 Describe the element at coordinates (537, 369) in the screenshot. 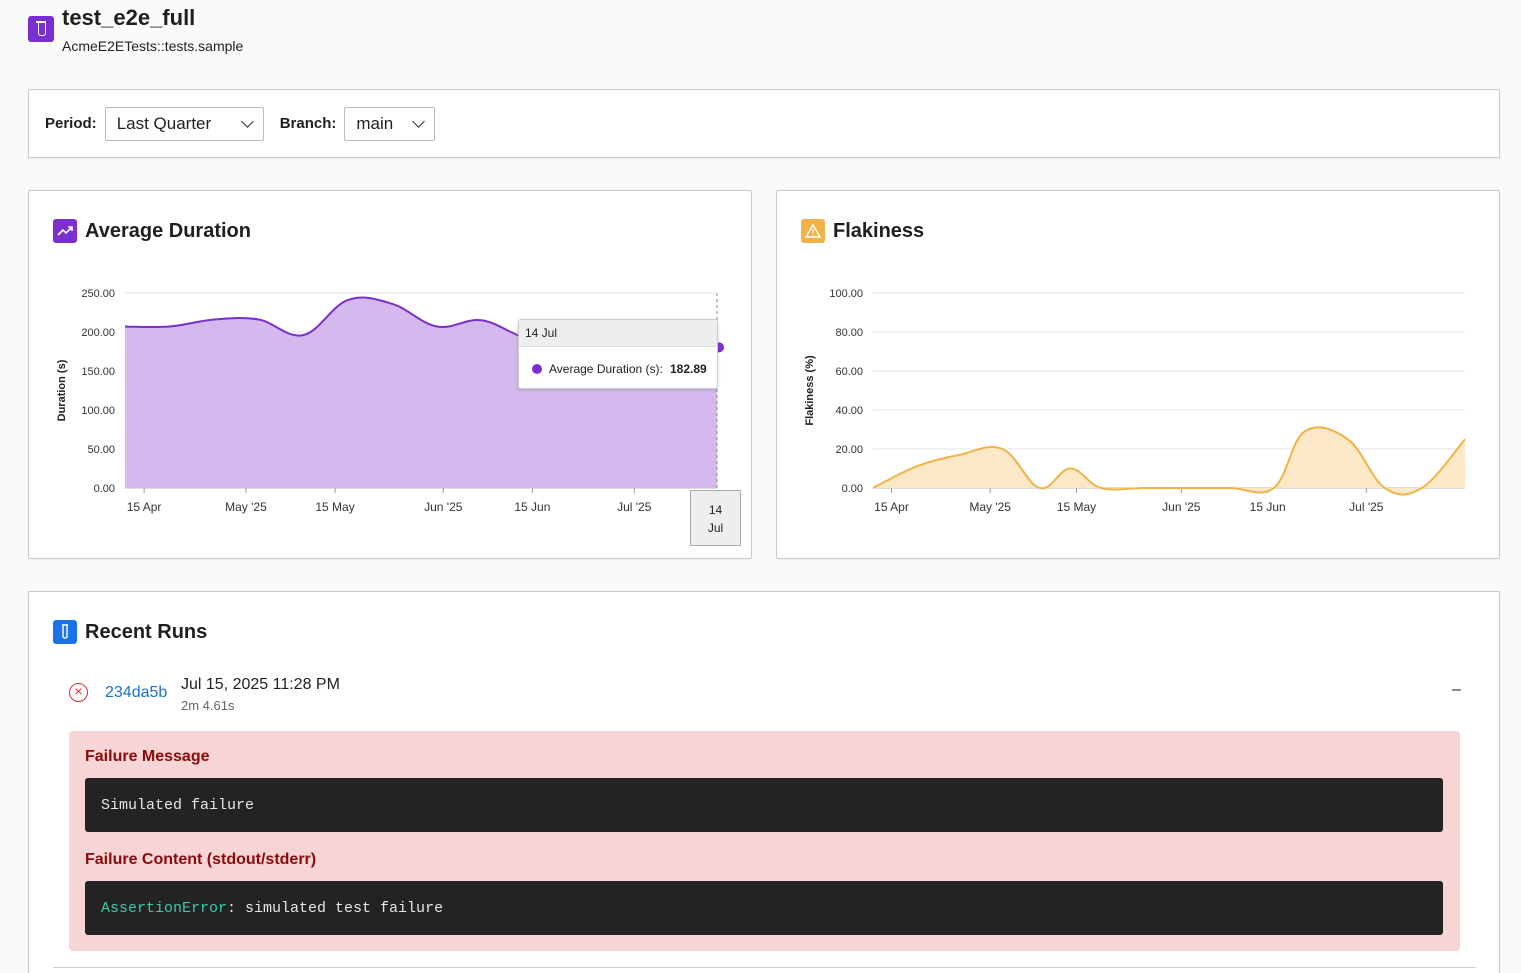

I see `series-dot-icon` at that location.